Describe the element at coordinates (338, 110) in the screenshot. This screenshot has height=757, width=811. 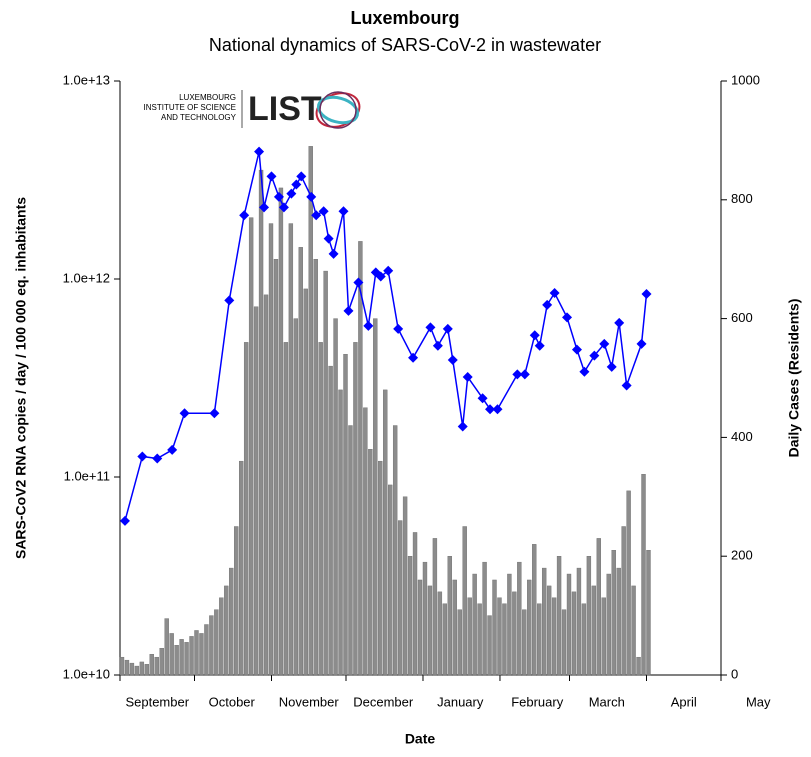
I see `logo-ring` at that location.